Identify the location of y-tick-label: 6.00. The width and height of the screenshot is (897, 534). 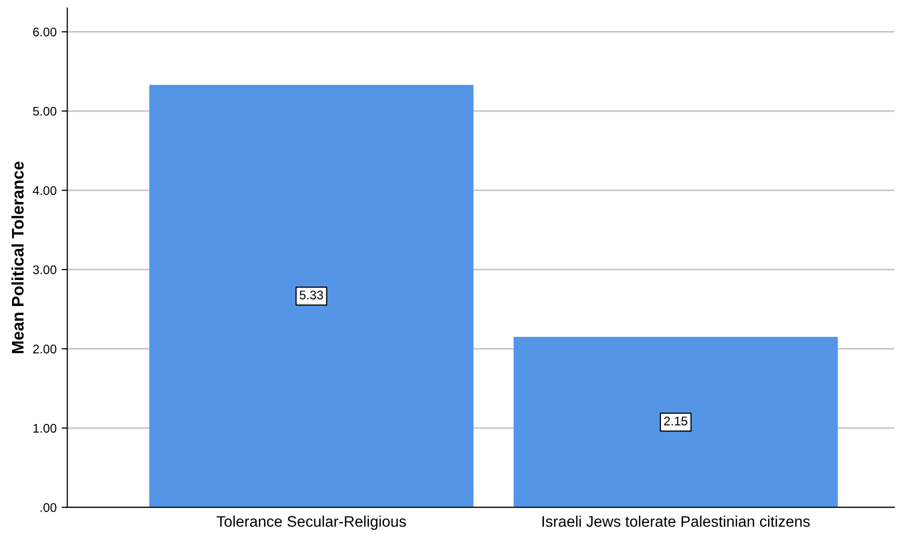
(44, 32).